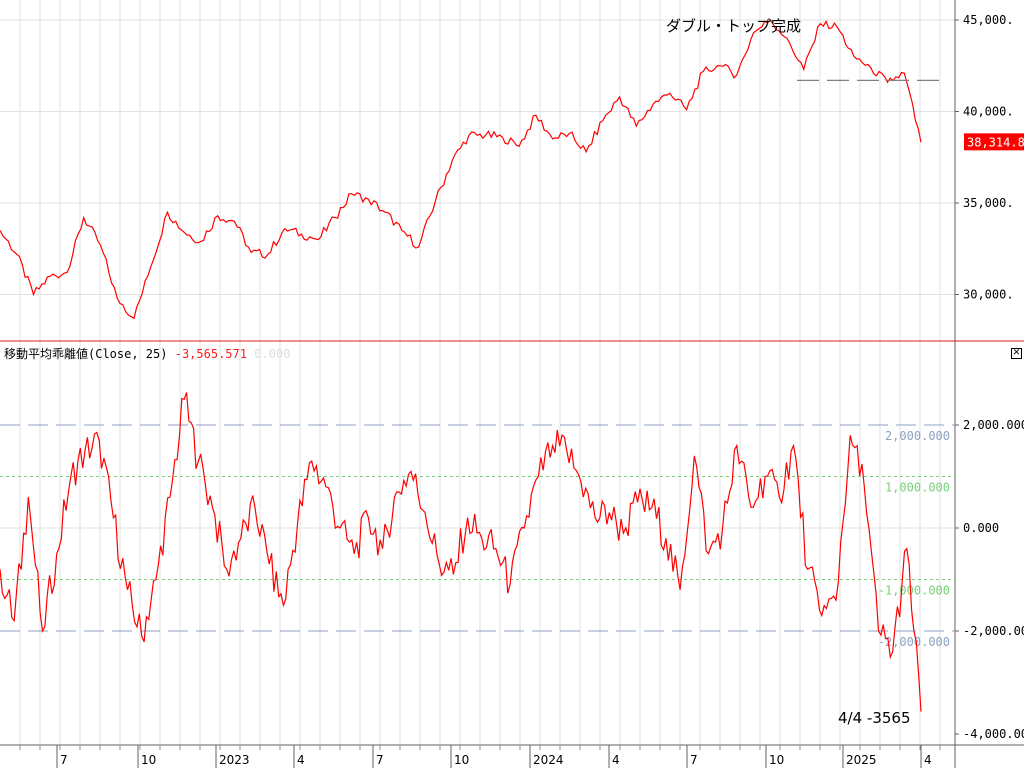 This screenshot has width=1024, height=768. I want to click on y-tick-label: 35,000., so click(988, 203).